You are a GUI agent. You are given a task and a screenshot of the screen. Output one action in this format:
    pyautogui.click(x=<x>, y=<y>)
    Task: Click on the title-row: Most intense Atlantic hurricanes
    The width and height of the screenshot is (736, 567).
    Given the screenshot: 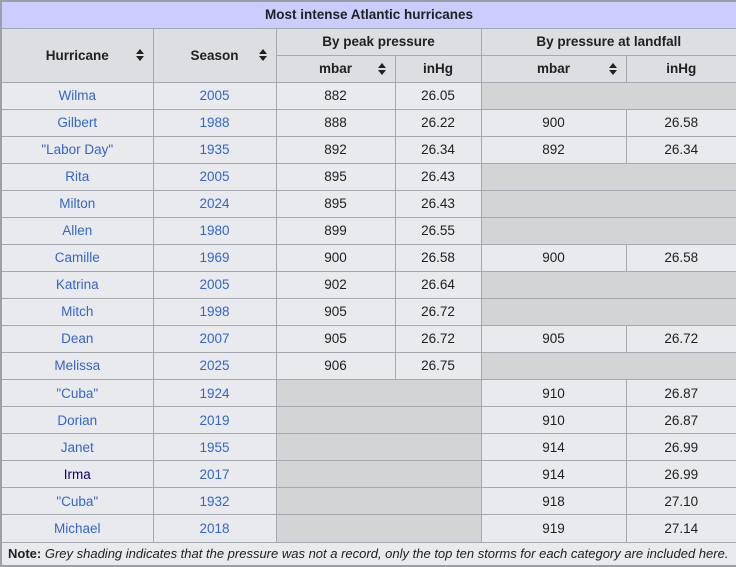 What is the action you would take?
    pyautogui.click(x=368, y=14)
    